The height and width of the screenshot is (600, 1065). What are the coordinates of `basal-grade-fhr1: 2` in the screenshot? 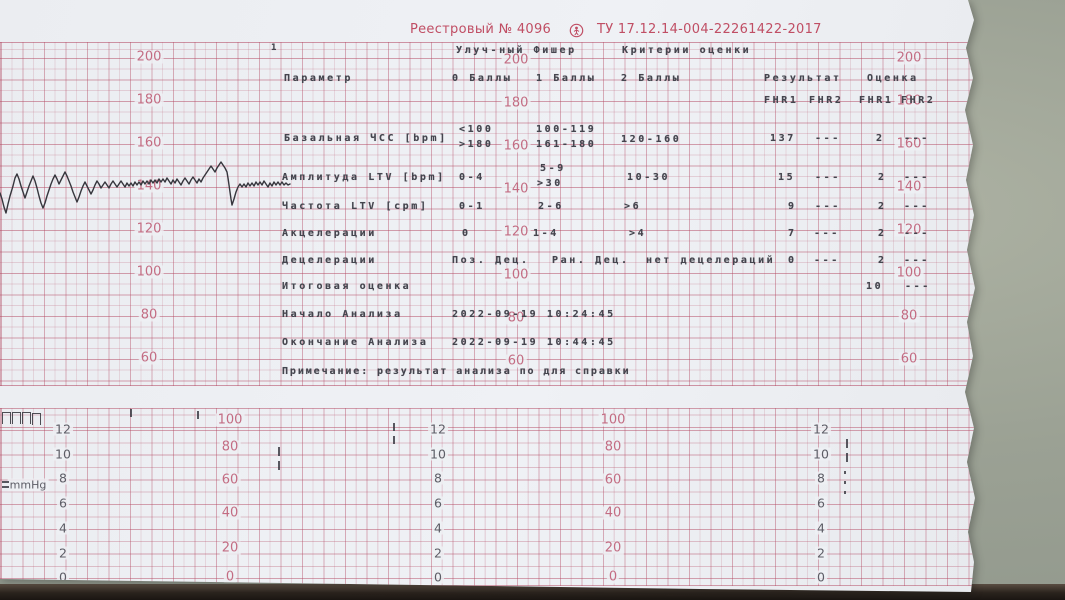 It's located at (880, 138).